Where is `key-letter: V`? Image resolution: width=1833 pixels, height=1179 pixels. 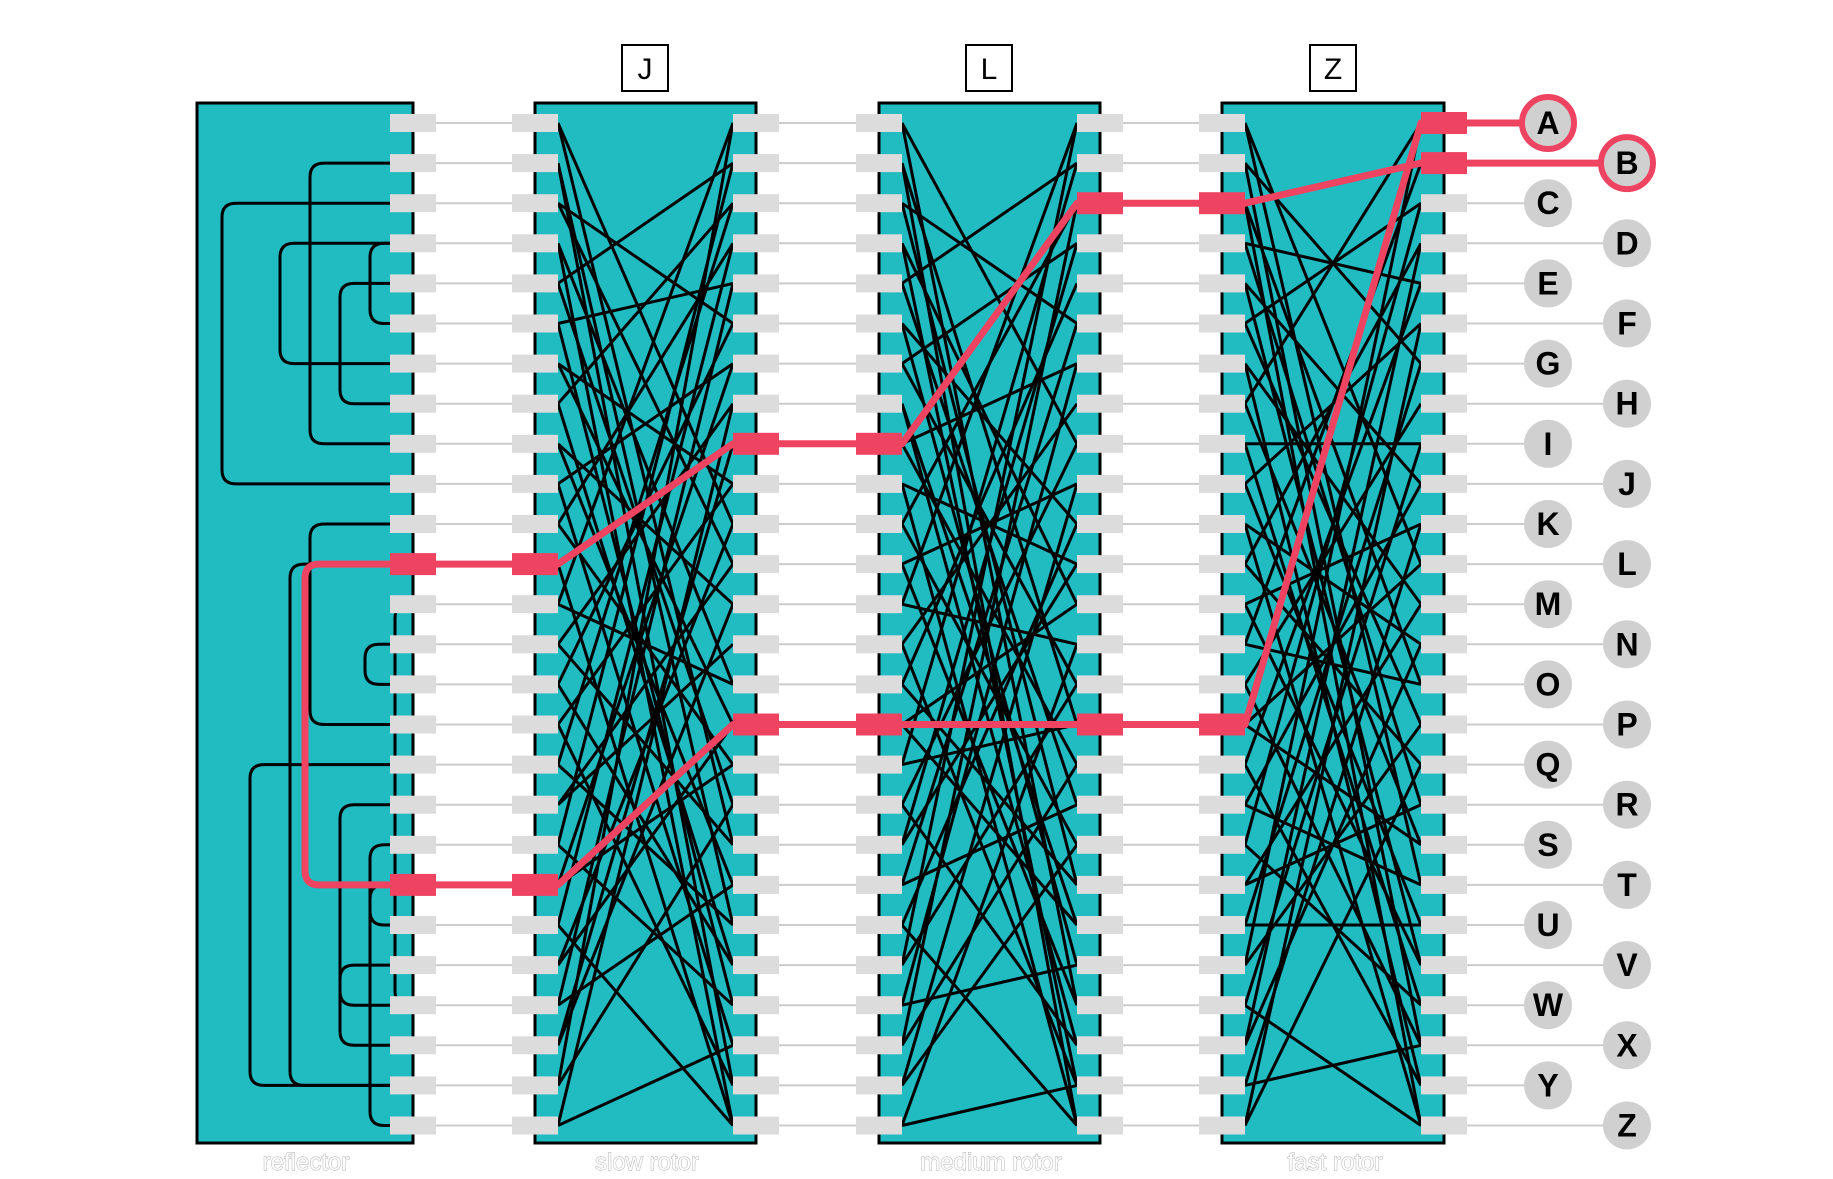 key-letter: V is located at coordinates (1627, 965).